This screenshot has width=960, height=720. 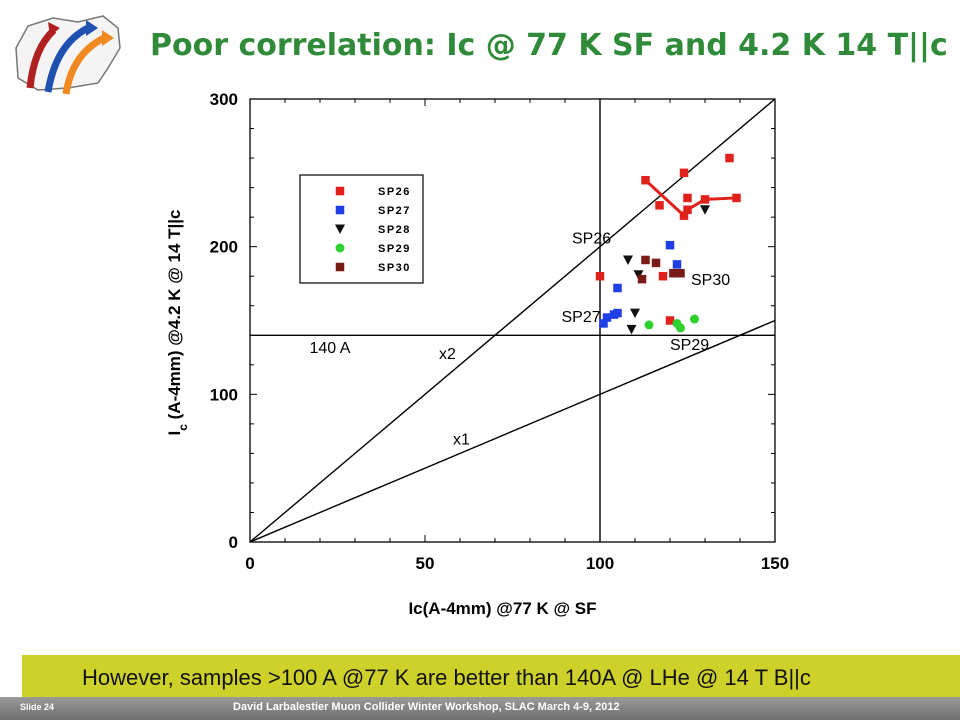 I want to click on series-sp27, so click(x=640, y=284).